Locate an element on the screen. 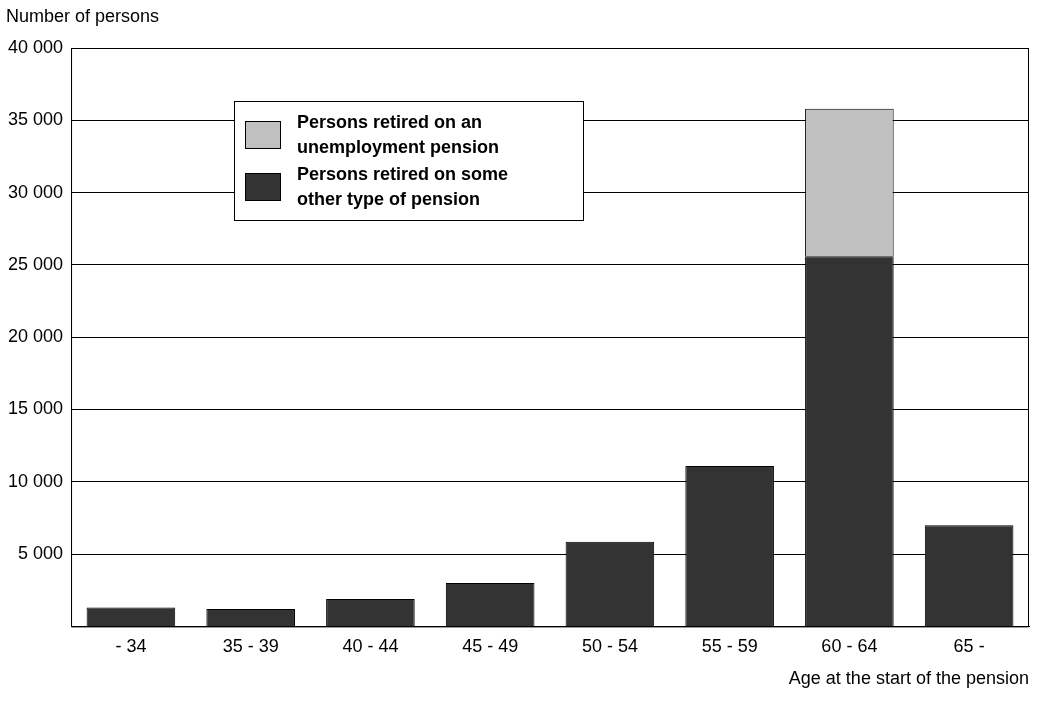  x-tick-label: 45 - 49 is located at coordinates (490, 646).